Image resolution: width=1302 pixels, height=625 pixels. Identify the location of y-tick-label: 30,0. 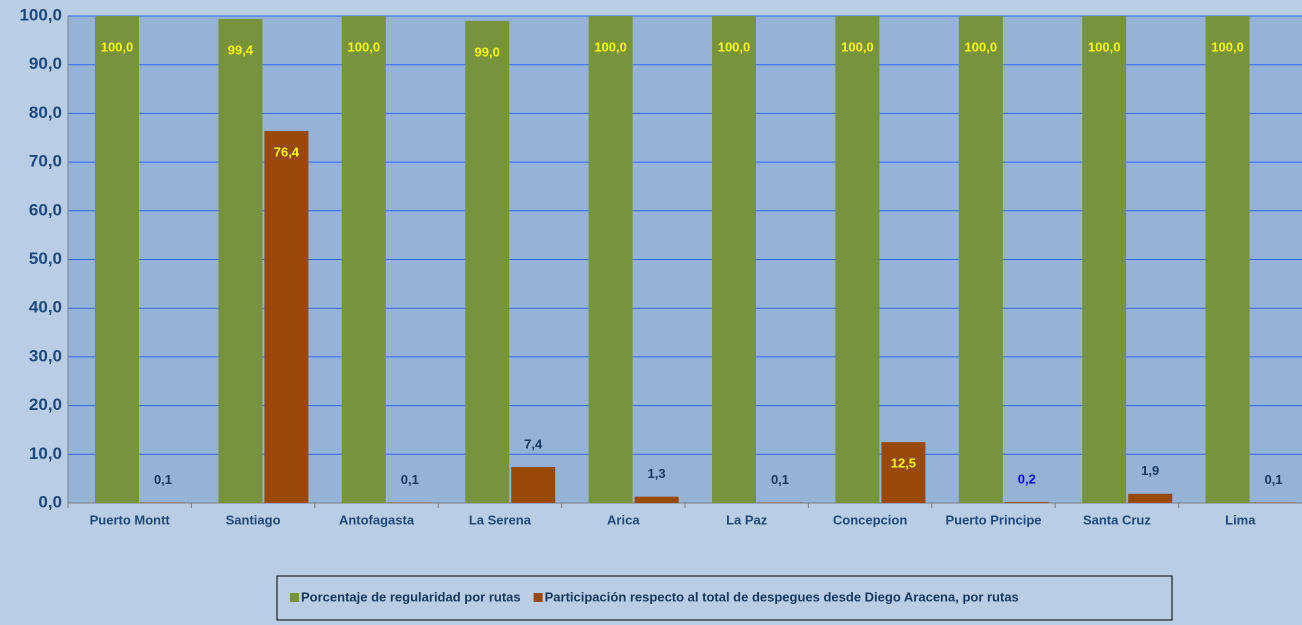
(45, 355).